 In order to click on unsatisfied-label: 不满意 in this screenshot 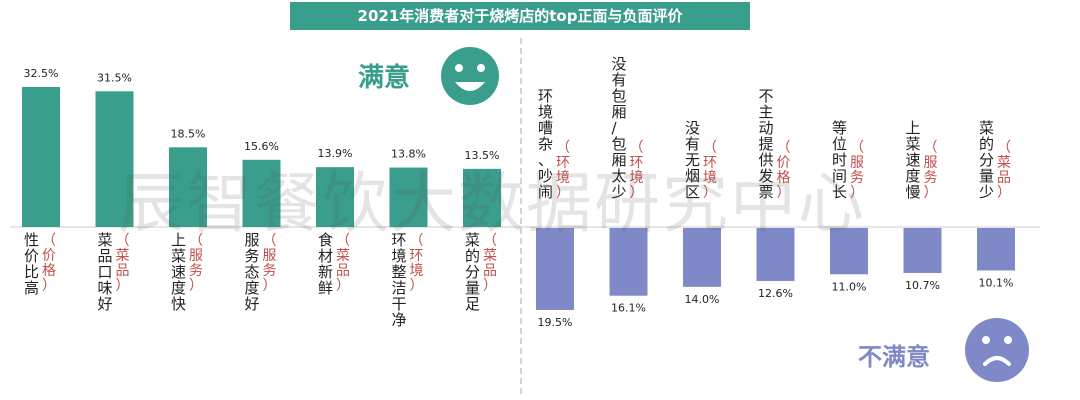, I will do `click(894, 357)`.